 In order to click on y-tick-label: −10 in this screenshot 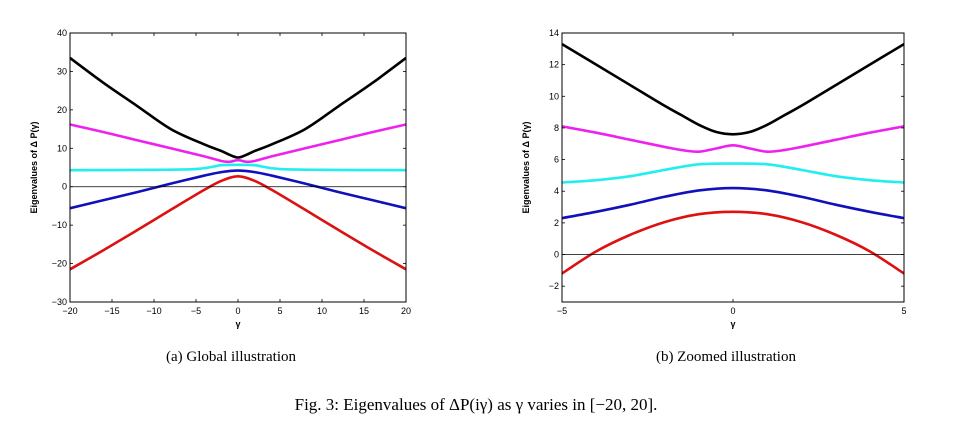, I will do `click(59, 225)`.